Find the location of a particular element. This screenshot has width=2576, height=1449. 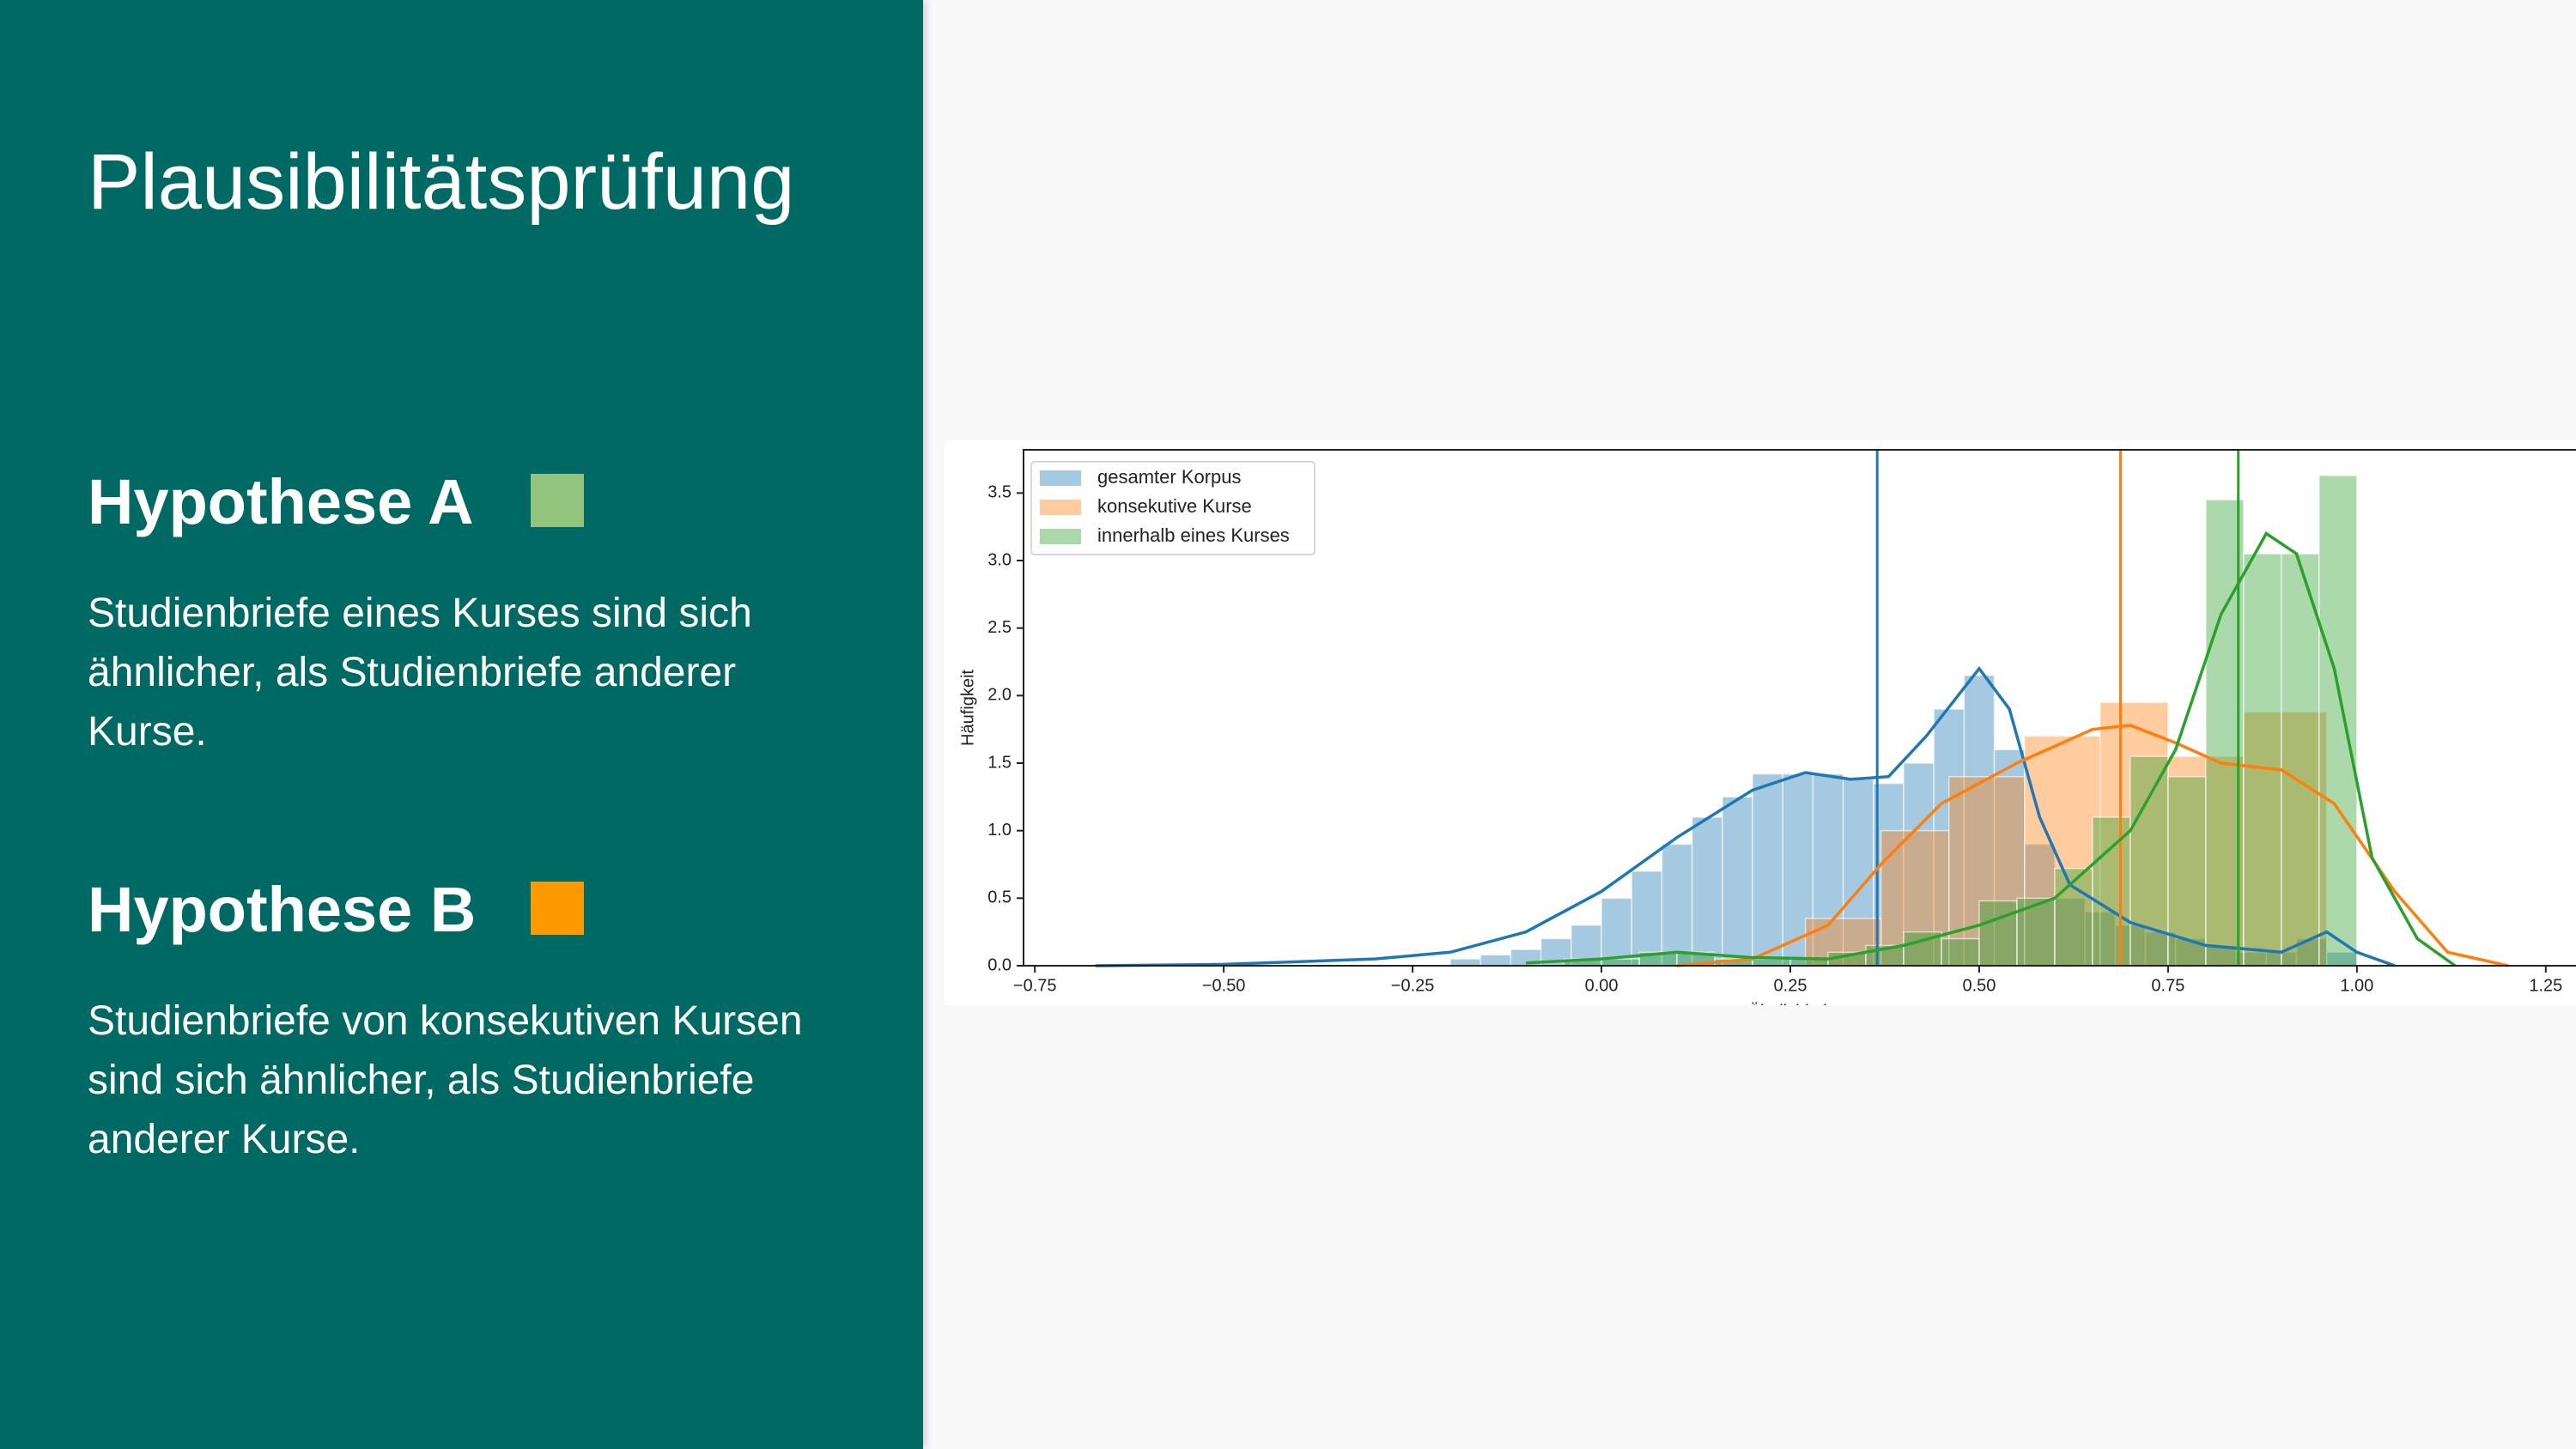

text-line: ähnlicher, als Studienbriefe anderer is located at coordinates (412, 672).